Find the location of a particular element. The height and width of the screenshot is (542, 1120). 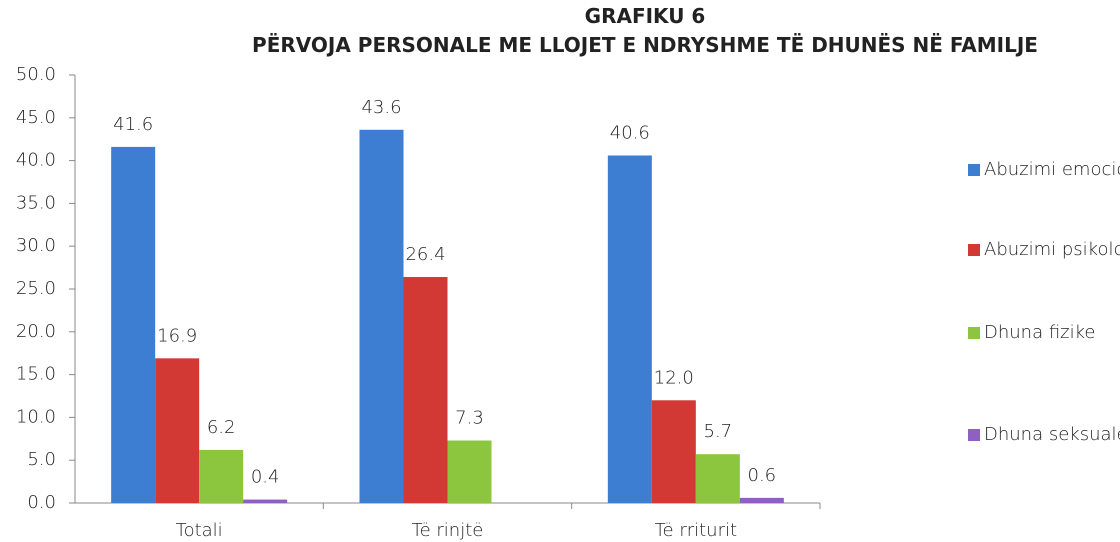

y-tick-label: 25.0 is located at coordinates (36, 288).